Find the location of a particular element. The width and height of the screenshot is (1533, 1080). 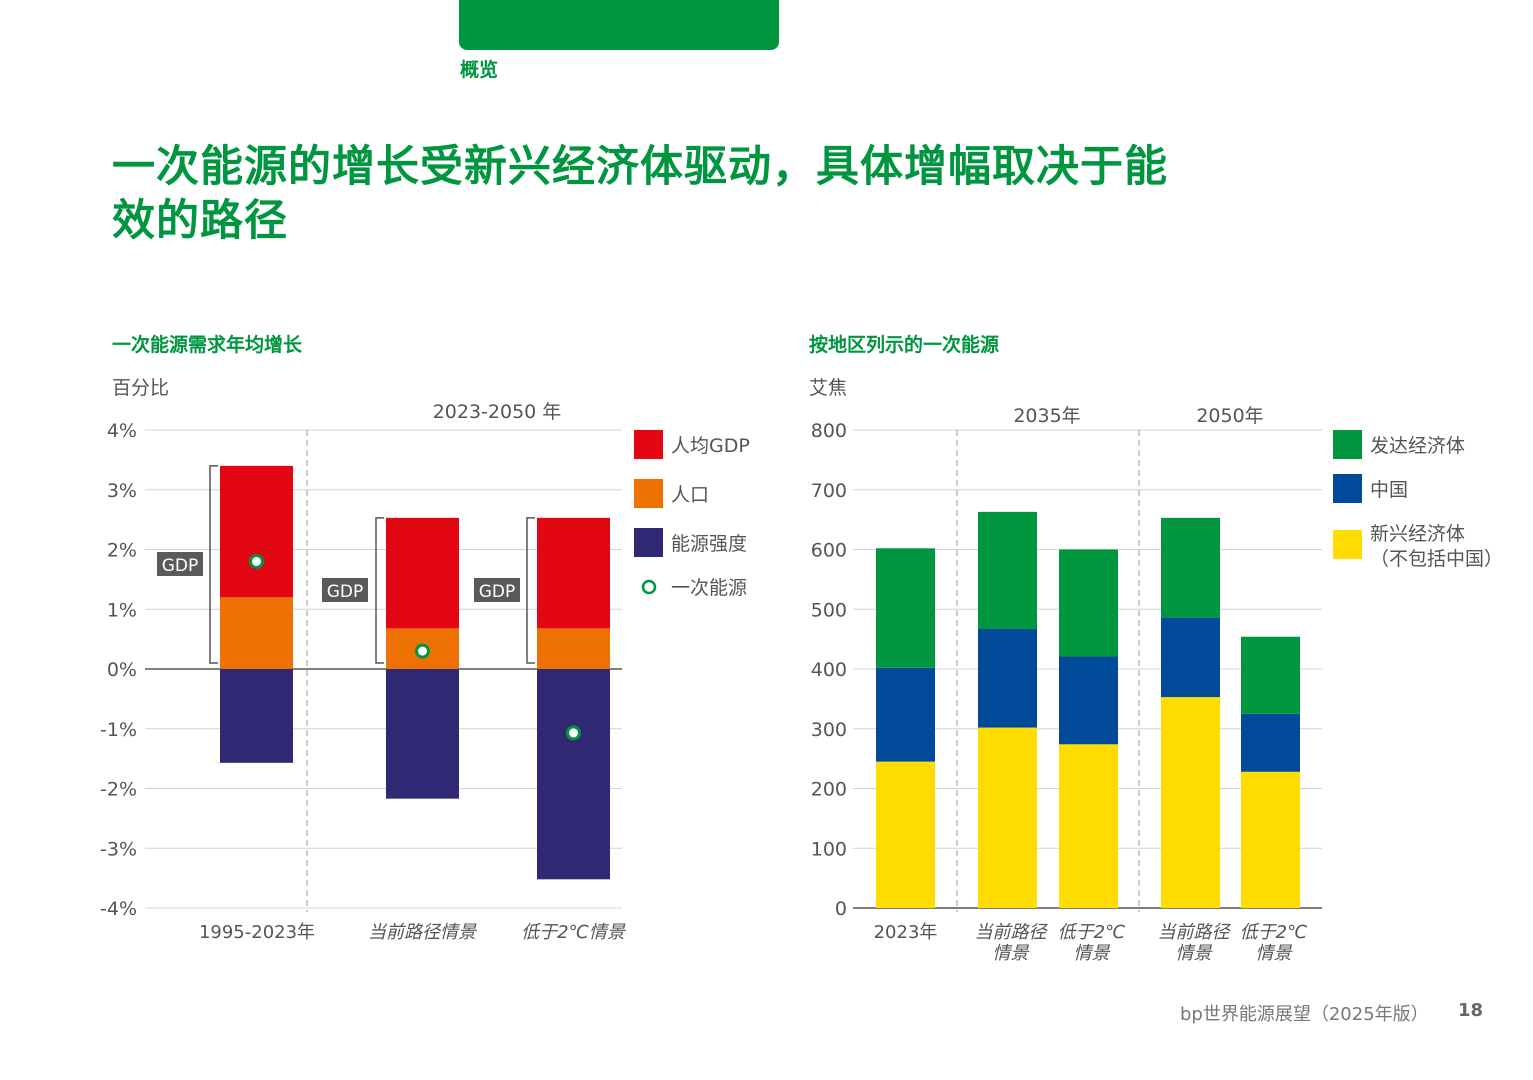

y-tick-label: 300 is located at coordinates (829, 730).